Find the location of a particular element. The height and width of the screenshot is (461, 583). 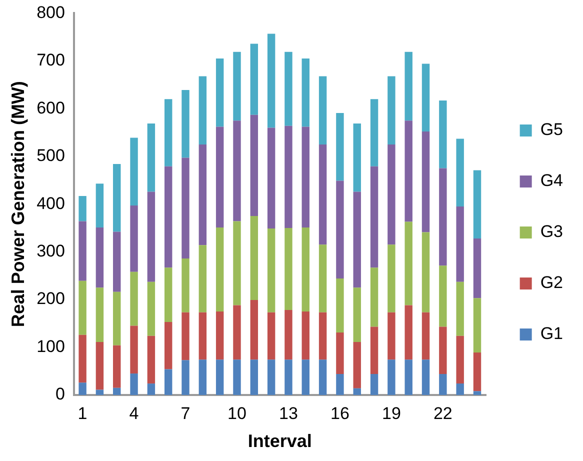

y-tick-label: 300 is located at coordinates (50, 251).